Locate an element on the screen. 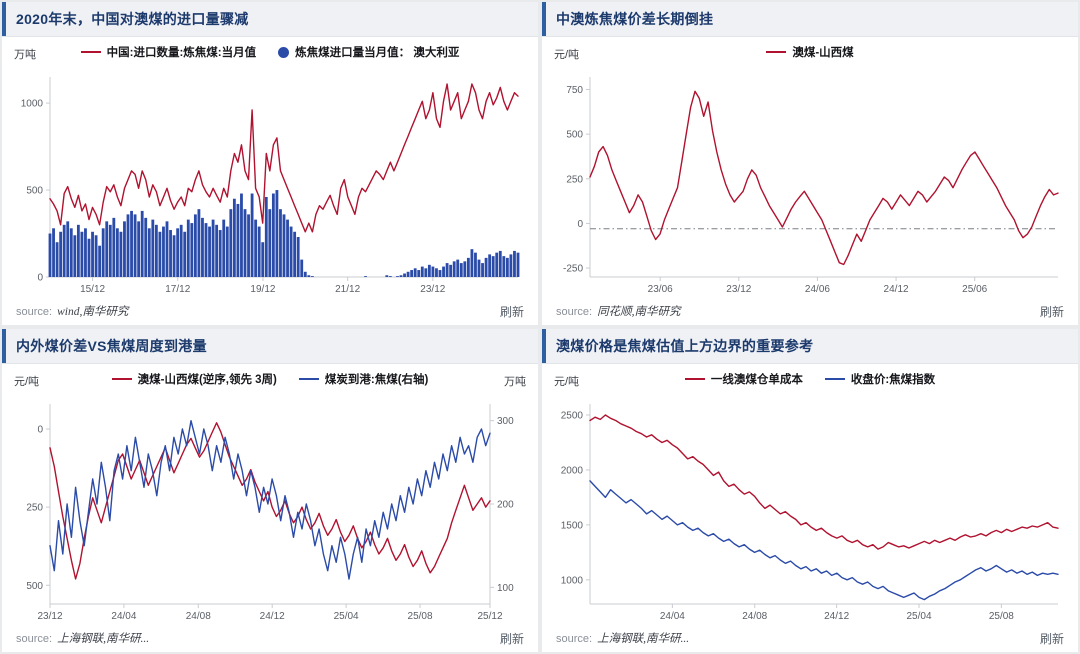 The width and height of the screenshot is (1080, 654). panel-title: 中澳炼焦煤价差长期倒挂 is located at coordinates (635, 19).